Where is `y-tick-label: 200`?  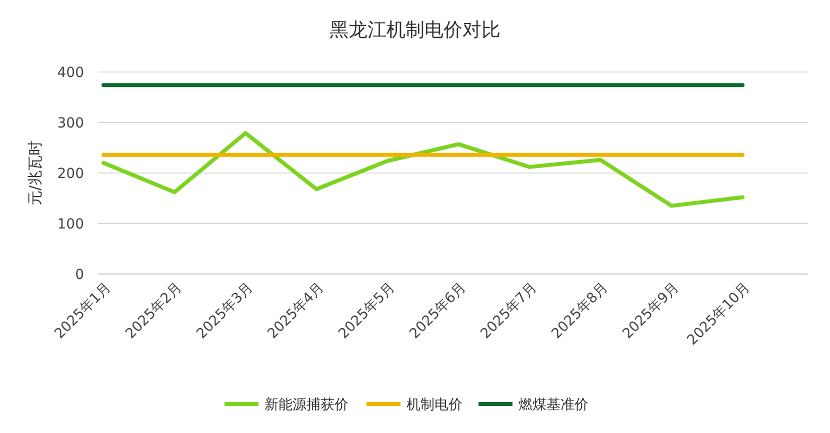
y-tick-label: 200 is located at coordinates (70, 174).